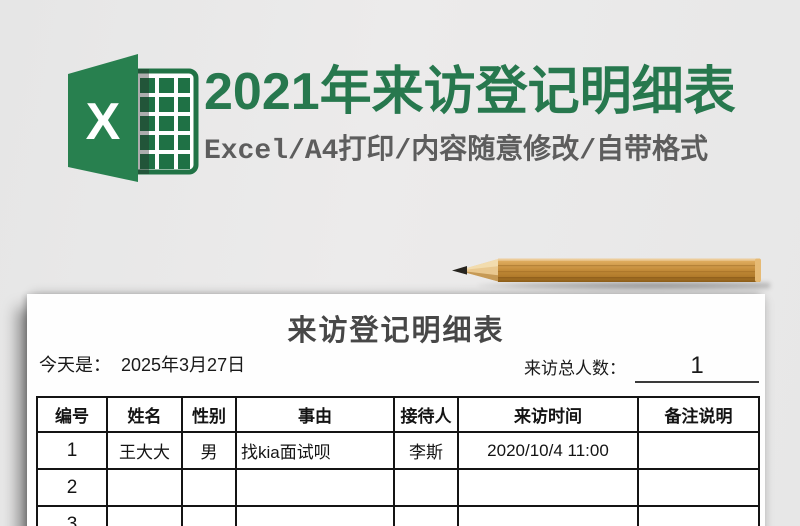 This screenshot has width=800, height=526. Describe the element at coordinates (609, 270) in the screenshot. I see `pencil-icon` at that location.